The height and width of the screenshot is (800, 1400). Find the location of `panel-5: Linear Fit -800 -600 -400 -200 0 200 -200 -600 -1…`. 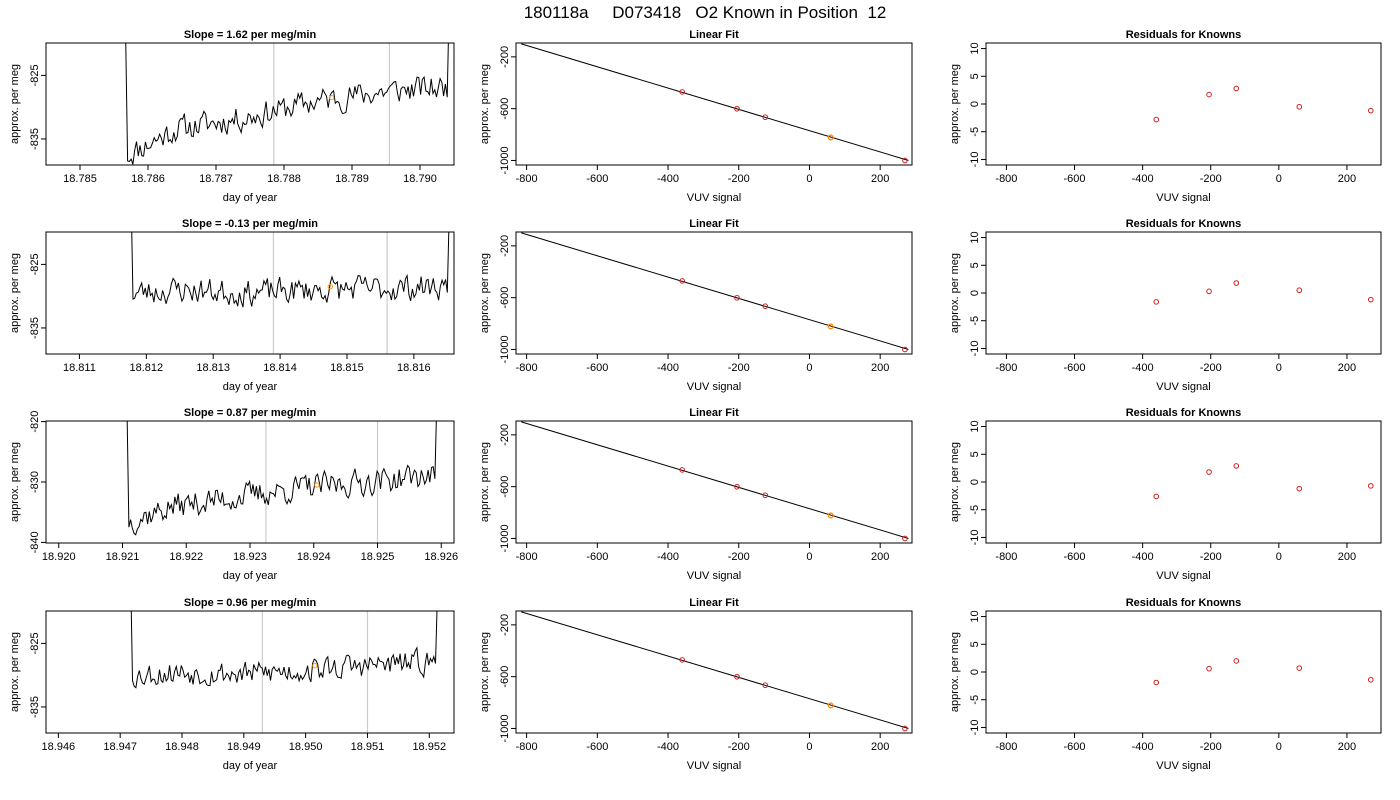

panel-5: Linear Fit -800 -600 -400 -200 0 200 -200 -600 -1… is located at coordinates (696, 116).